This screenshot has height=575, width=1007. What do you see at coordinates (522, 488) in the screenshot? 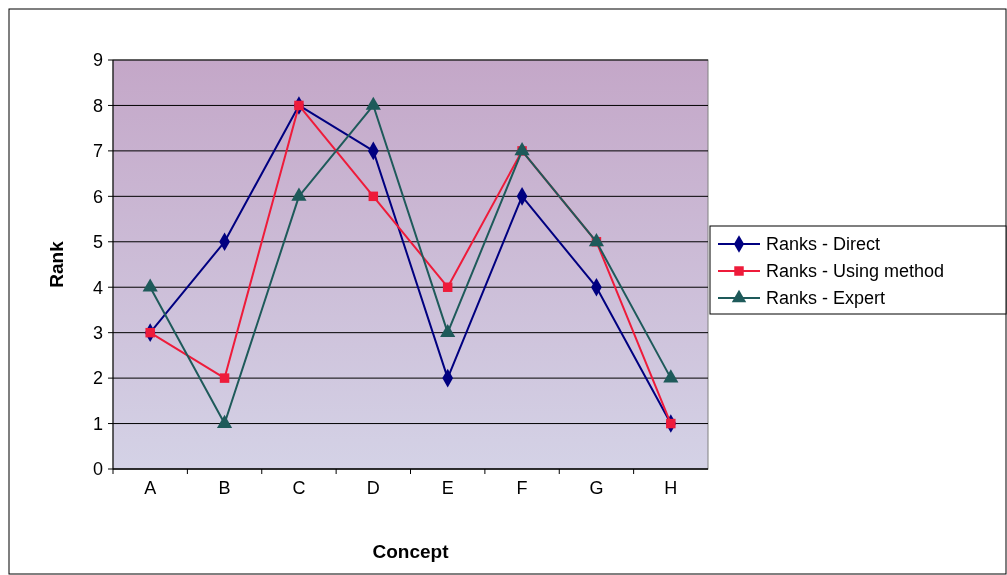
I see `x-tick-label: F` at bounding box center [522, 488].